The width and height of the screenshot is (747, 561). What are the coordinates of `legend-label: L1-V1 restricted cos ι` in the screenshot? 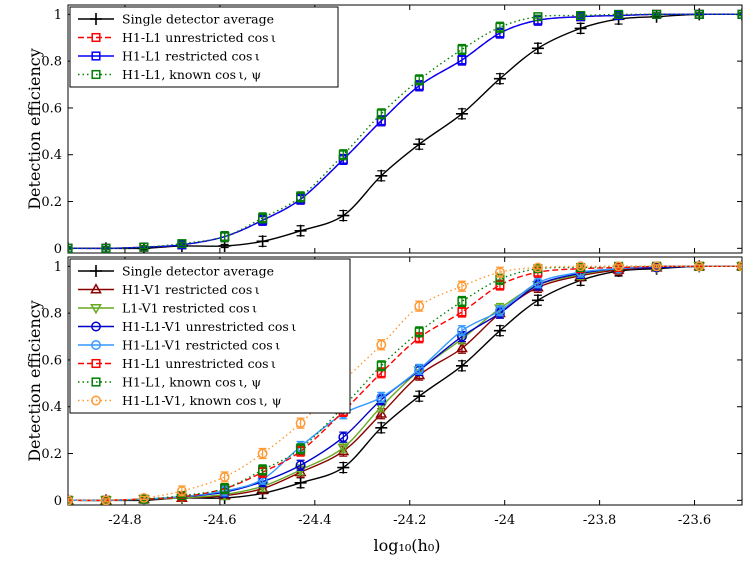 It's located at (189, 308).